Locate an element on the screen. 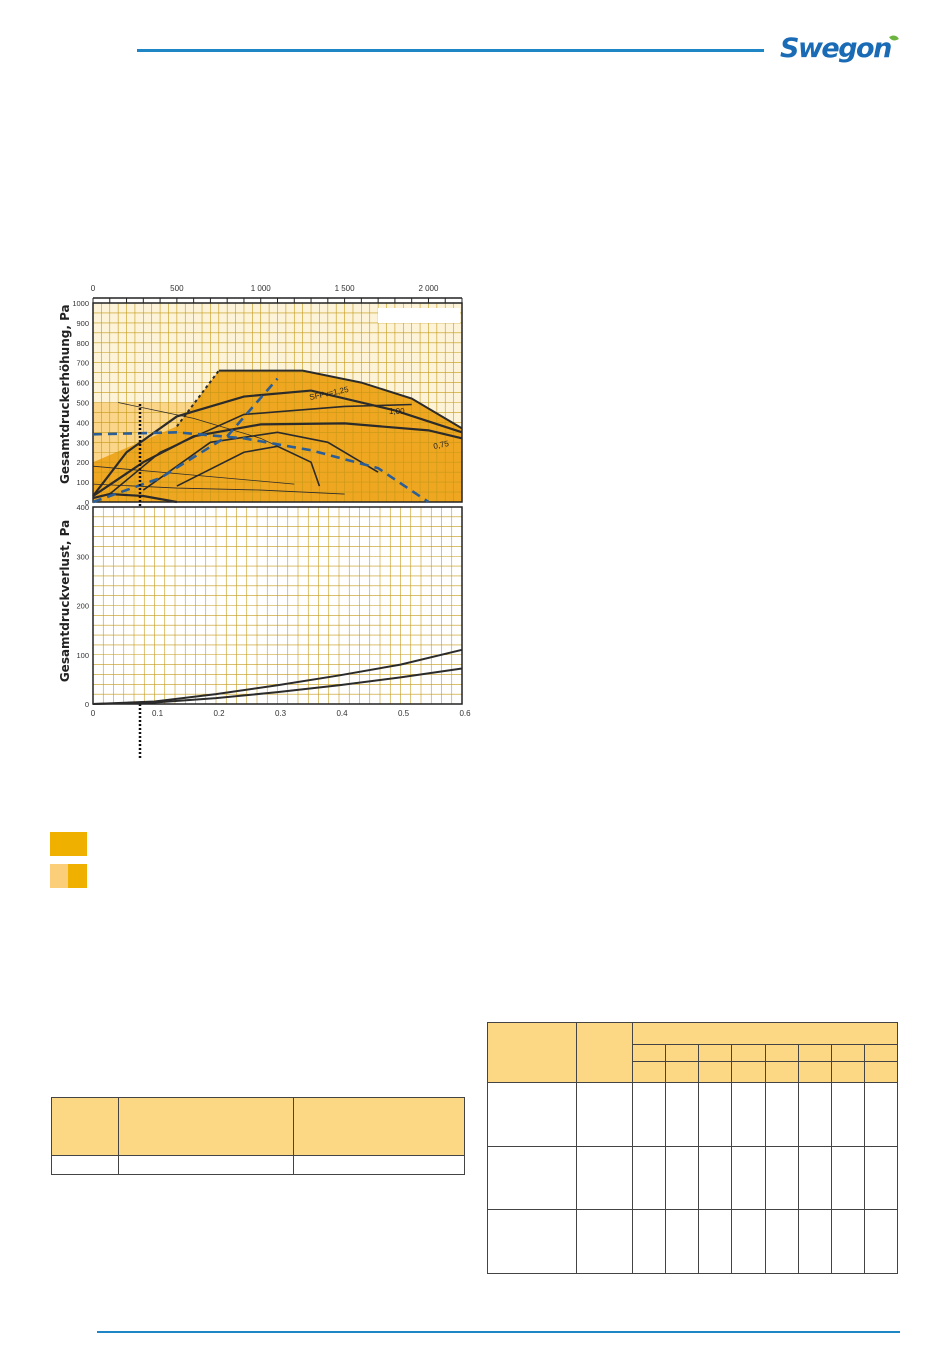 Image resolution: width=950 pixels, height=1360 pixels. swegon-logo: Swegon is located at coordinates (836, 48).